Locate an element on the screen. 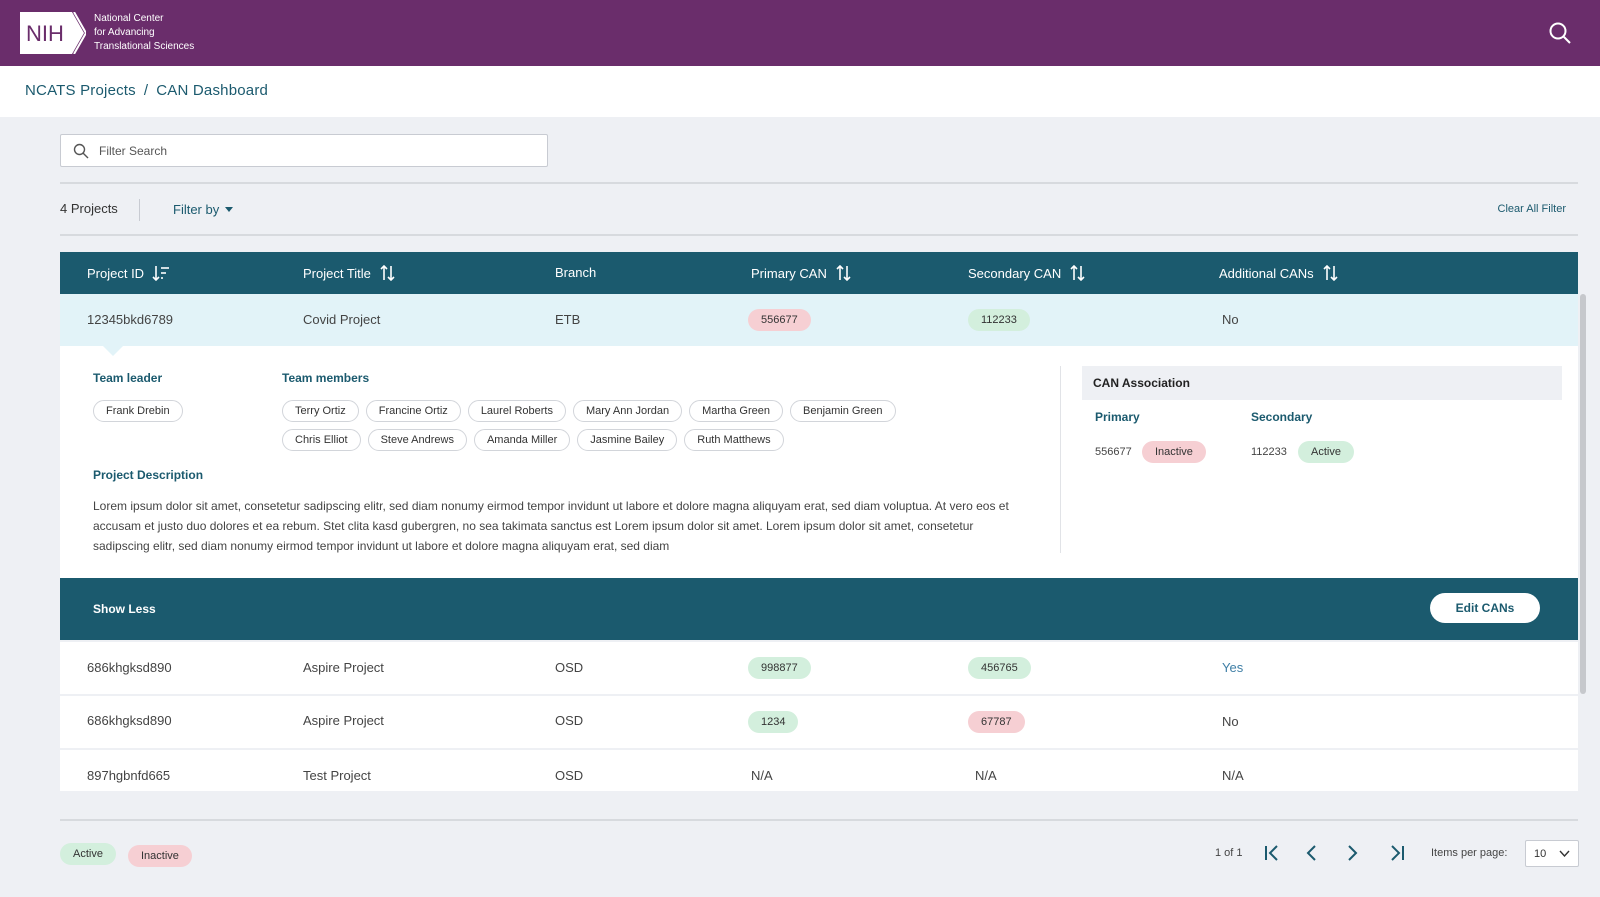 The image size is (1600, 897). team-member-chip: Benjamin Green is located at coordinates (843, 411).